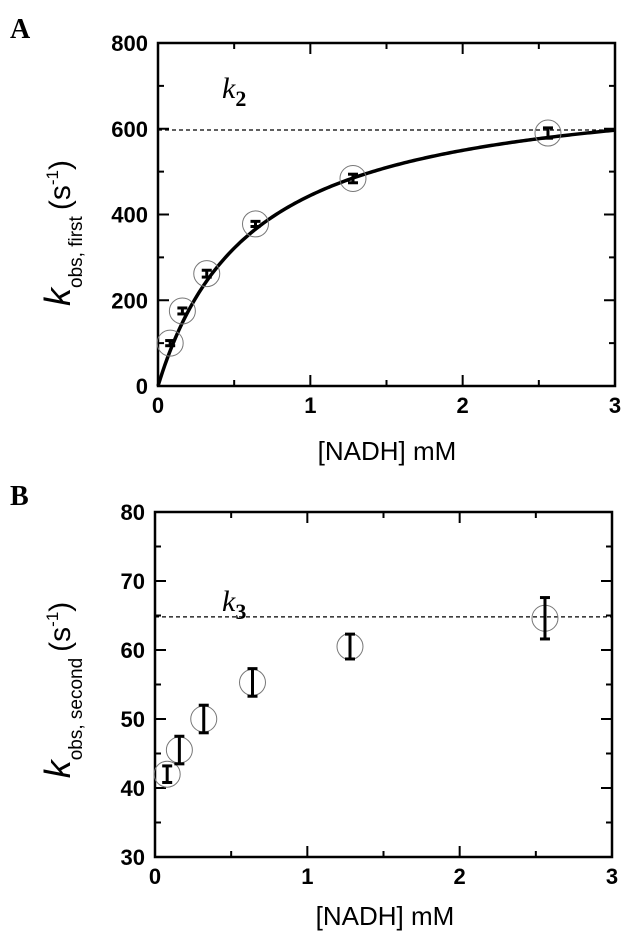 This screenshot has width=627, height=939. I want to click on panel-b-y-axis-unit-sup: -1, so click(52, 619).